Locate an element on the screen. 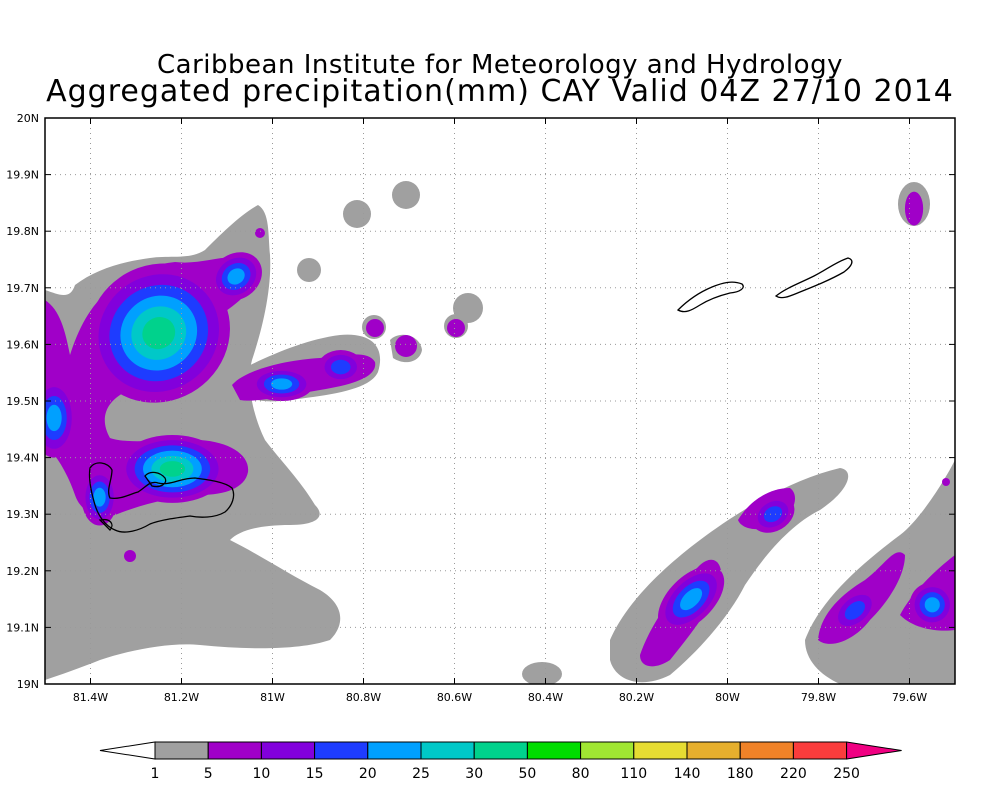 This screenshot has width=1000, height=800. little-cayman-island is located at coordinates (710, 297).